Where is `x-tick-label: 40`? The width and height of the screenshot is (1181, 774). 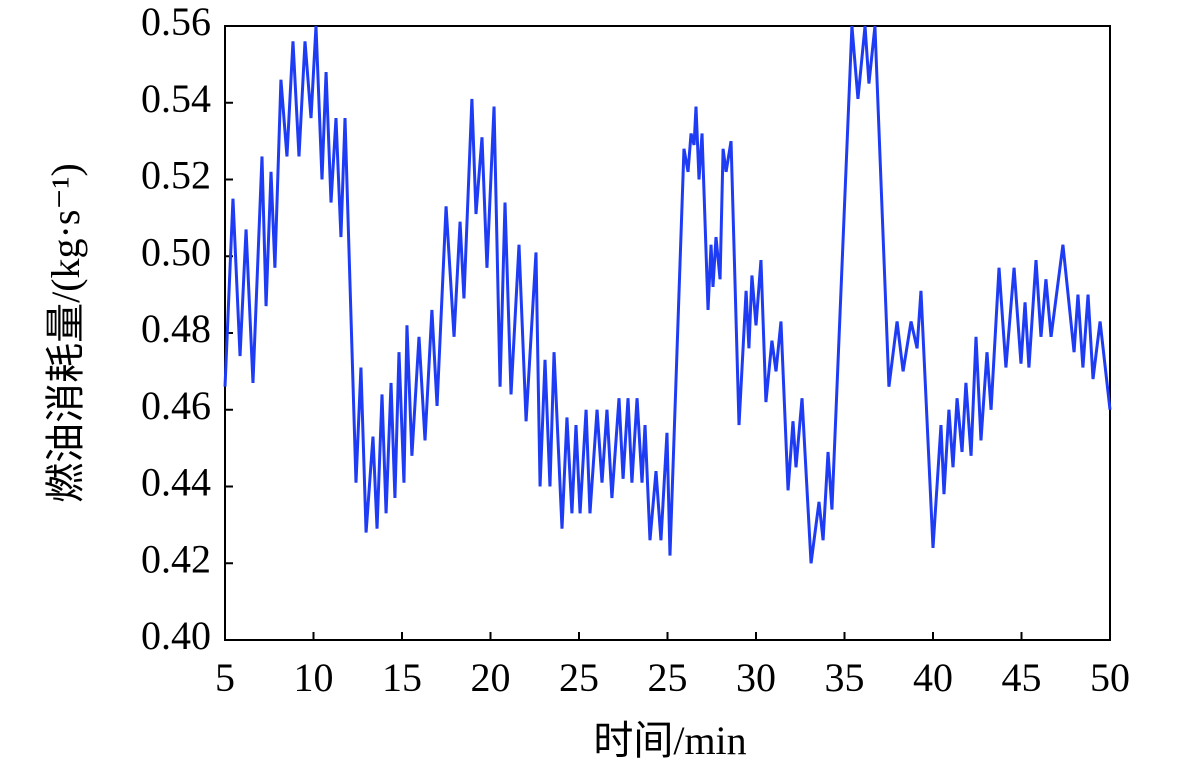
x-tick-label: 40 is located at coordinates (933, 677).